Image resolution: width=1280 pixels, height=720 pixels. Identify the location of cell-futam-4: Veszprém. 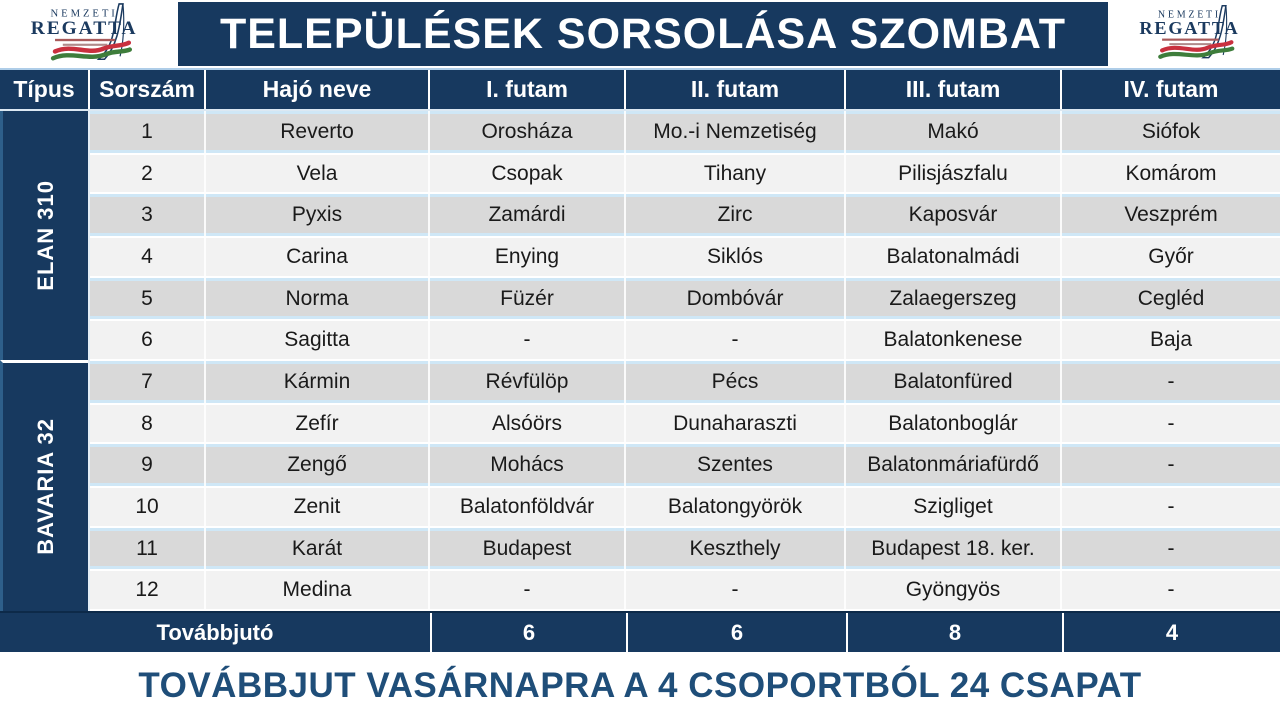
(1171, 215).